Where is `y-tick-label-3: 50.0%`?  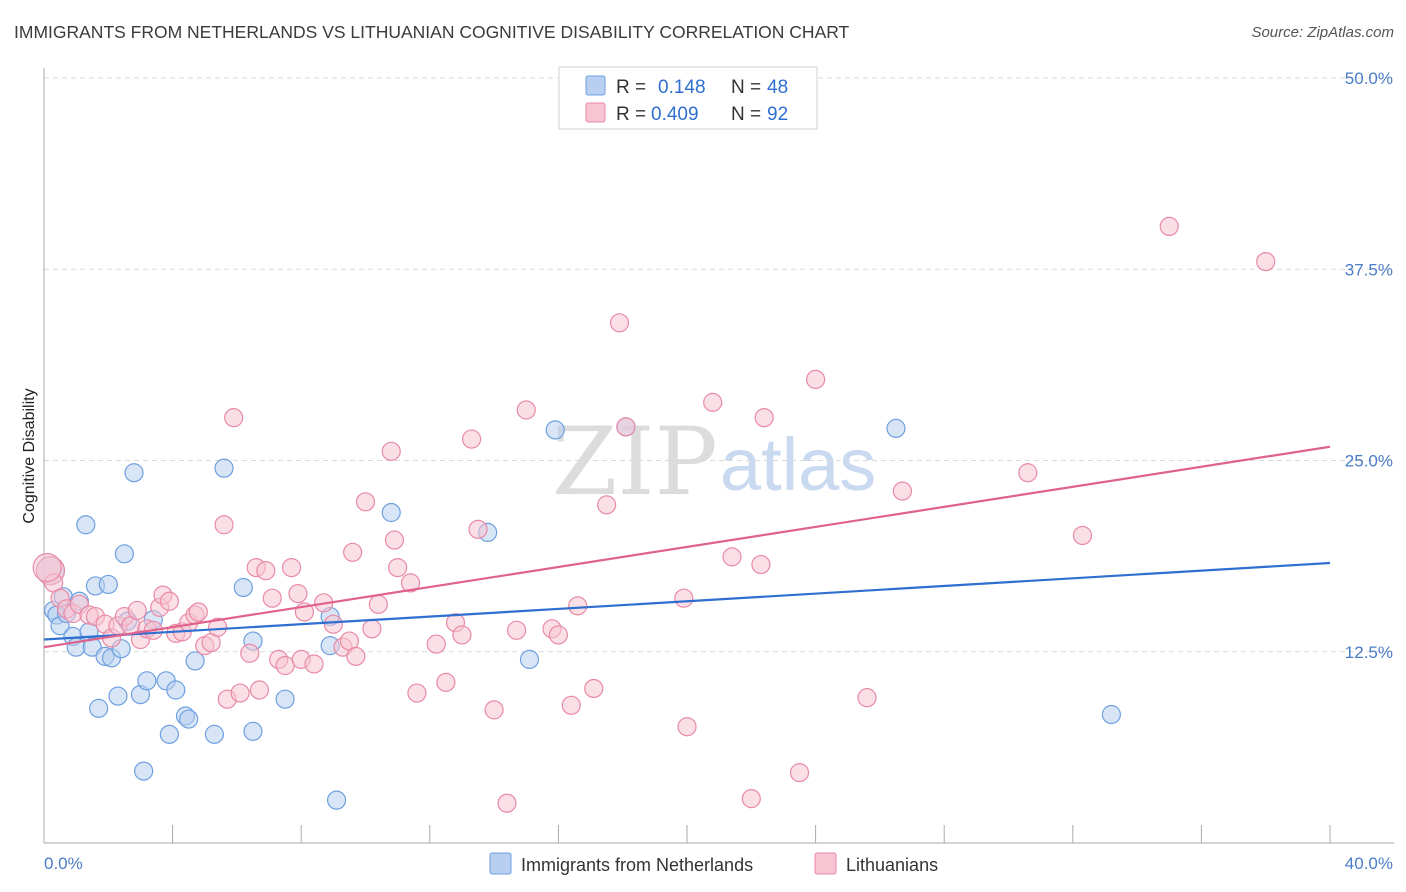
y-tick-label-3: 50.0% is located at coordinates (1369, 78).